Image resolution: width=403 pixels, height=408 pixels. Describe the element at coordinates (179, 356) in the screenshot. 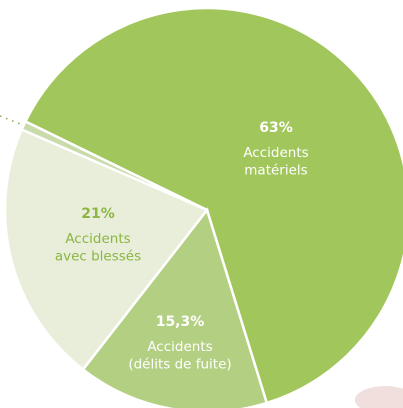

I see `category-label: Accidents (délits de fuite)` at that location.